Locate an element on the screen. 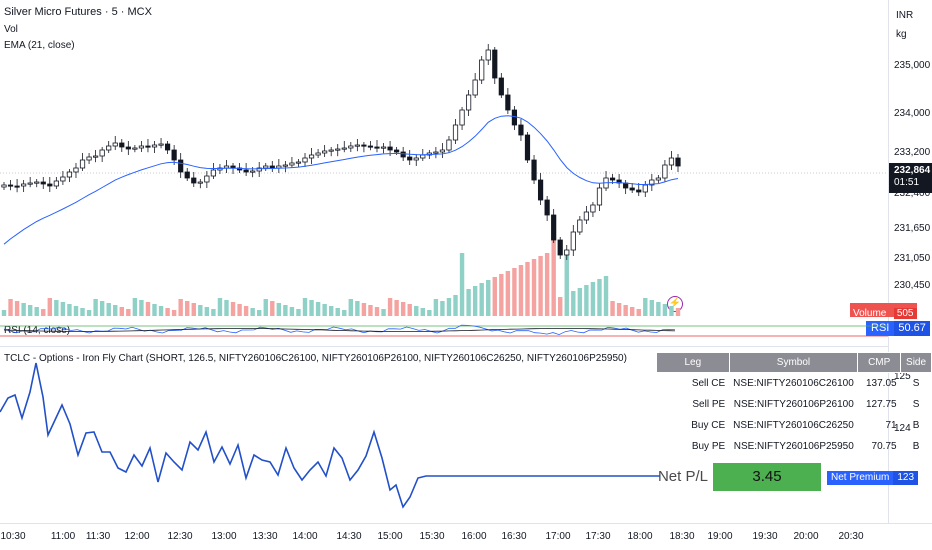 The image size is (932, 550). currency-label: INR is located at coordinates (905, 15).